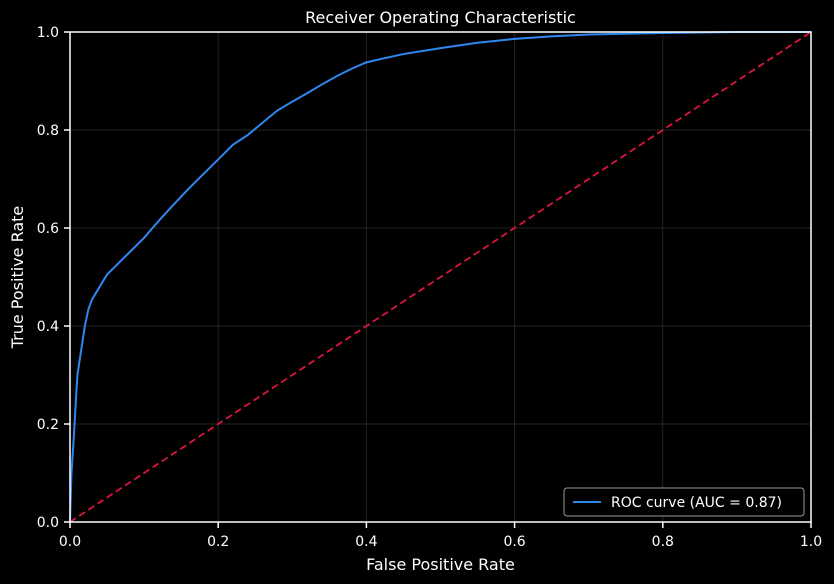  Describe the element at coordinates (17, 278) in the screenshot. I see `y-axis-label: True Positive Rate` at that location.